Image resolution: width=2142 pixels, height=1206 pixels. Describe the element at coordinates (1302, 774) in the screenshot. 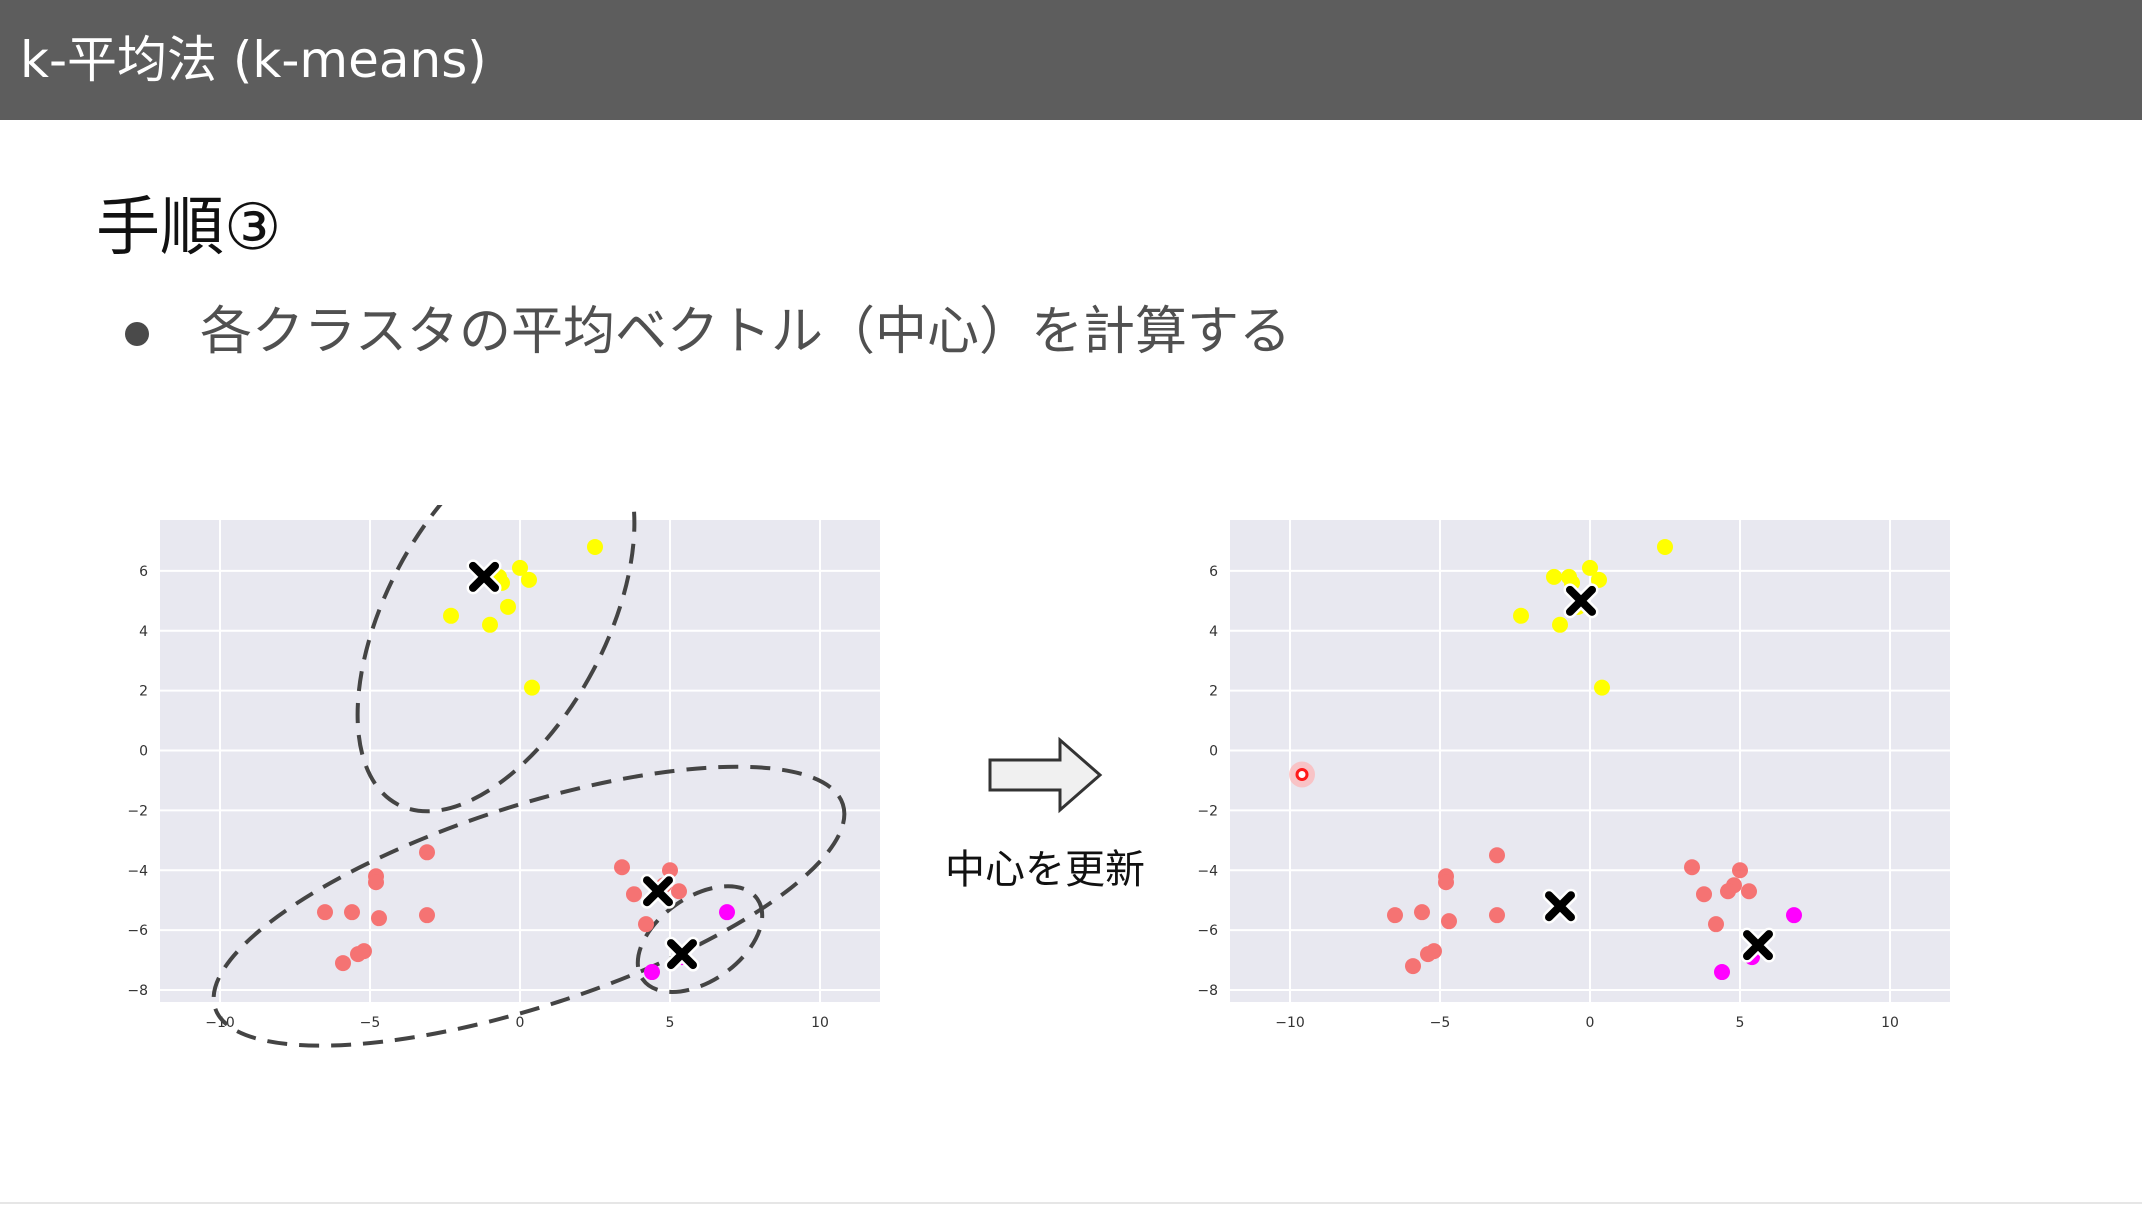

I see `outlier-point` at that location.